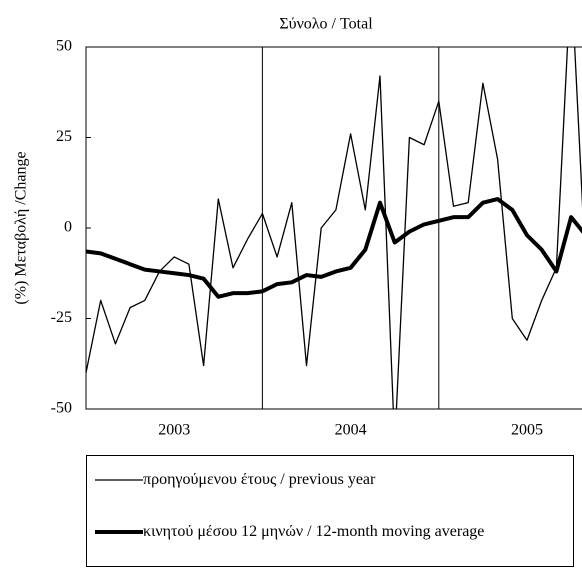 This screenshot has width=582, height=568. I want to click on chart-title: Σύνολο / Total, so click(326, 24).